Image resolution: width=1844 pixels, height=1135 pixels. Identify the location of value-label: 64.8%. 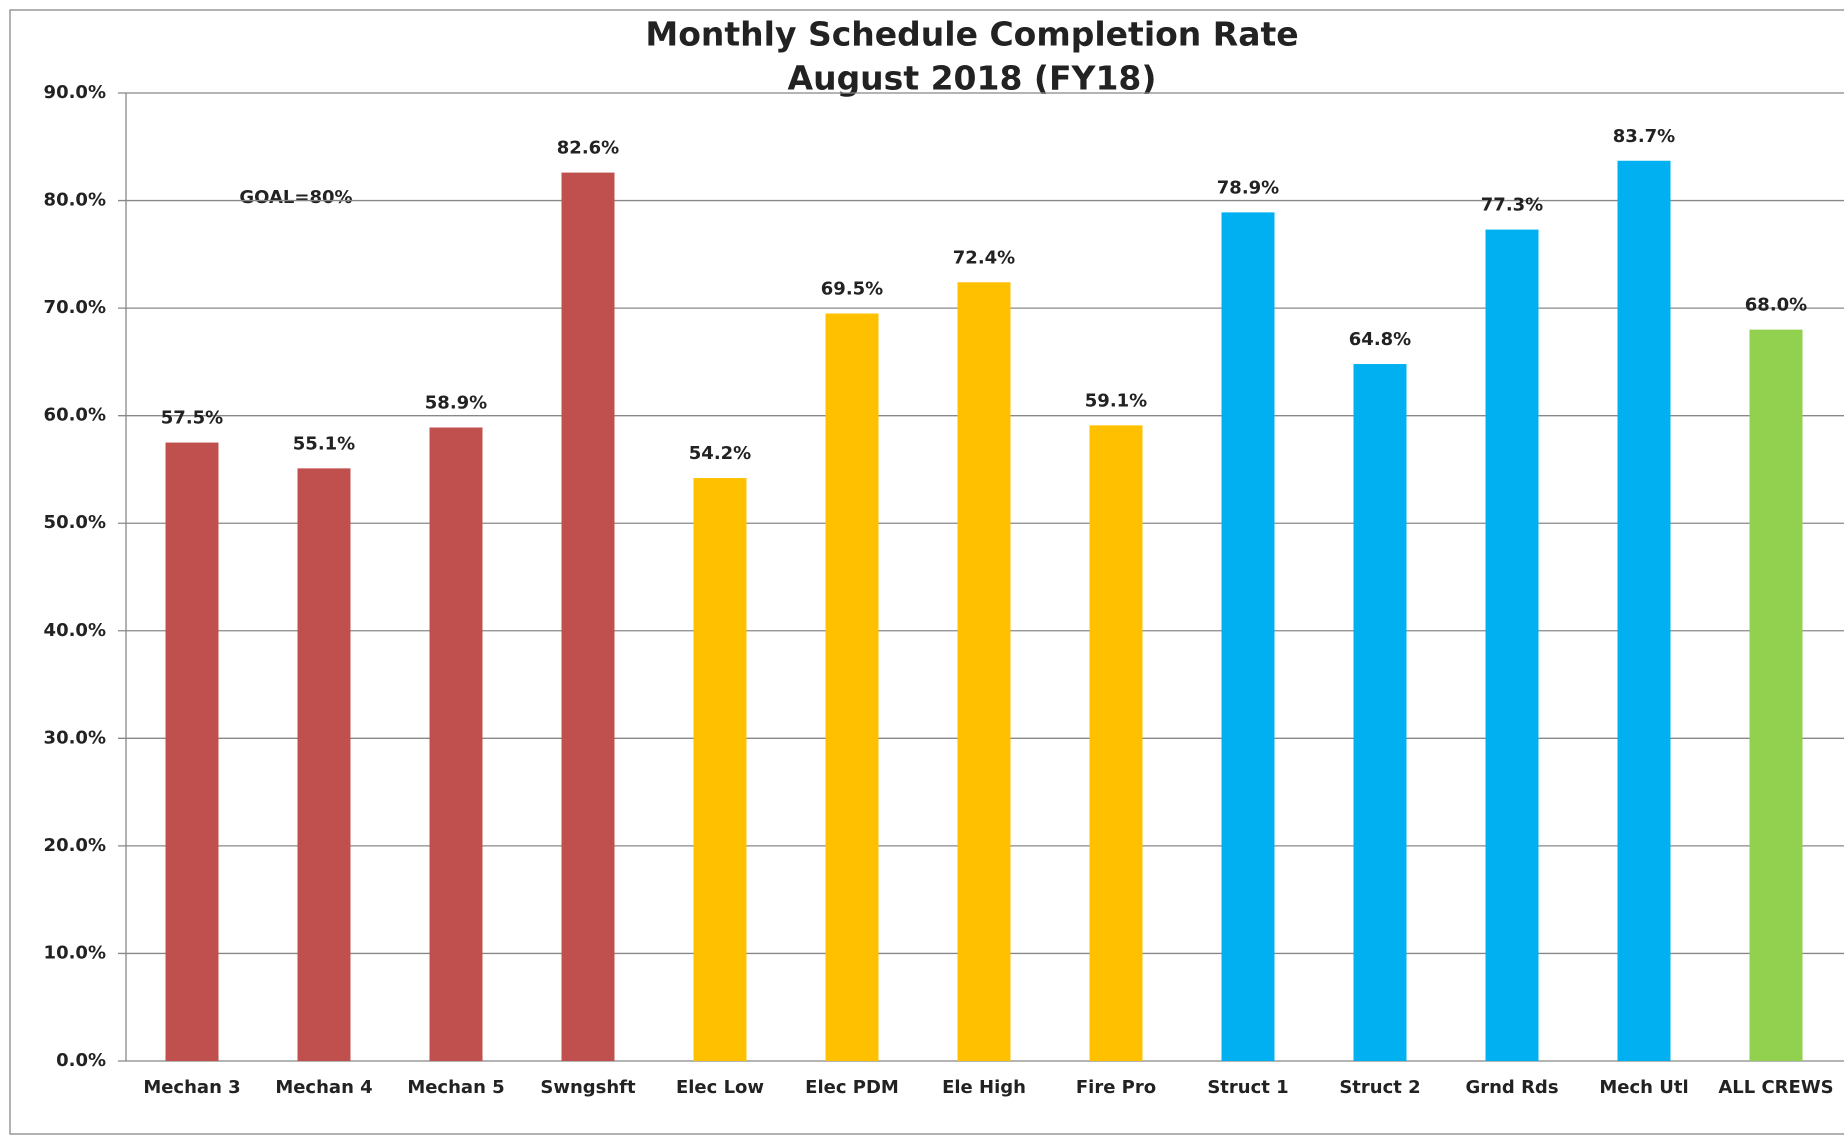
(1380, 339).